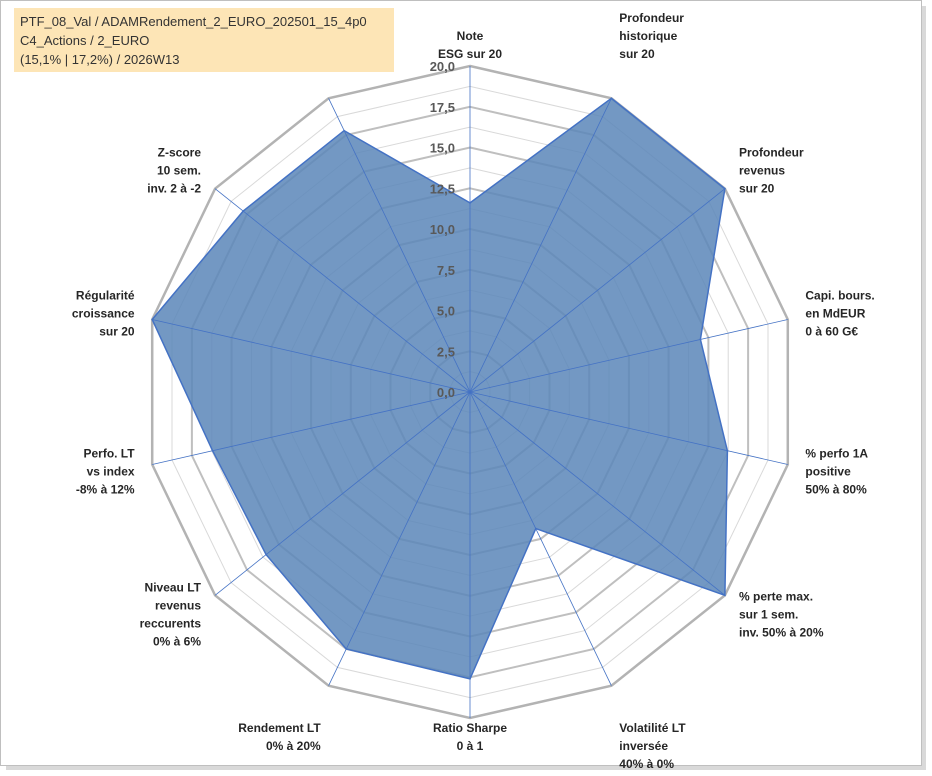 The image size is (932, 776). Describe the element at coordinates (171, 624) in the screenshot. I see `category-label: reccurents` at that location.